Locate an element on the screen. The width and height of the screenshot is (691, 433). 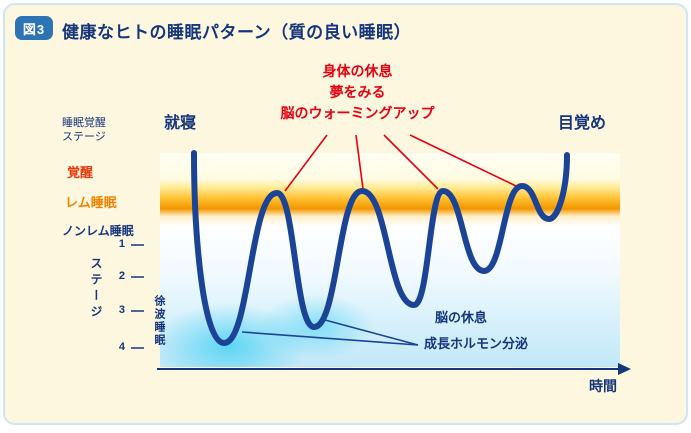
stage-4-tick-label: 4 is located at coordinates (121, 347).